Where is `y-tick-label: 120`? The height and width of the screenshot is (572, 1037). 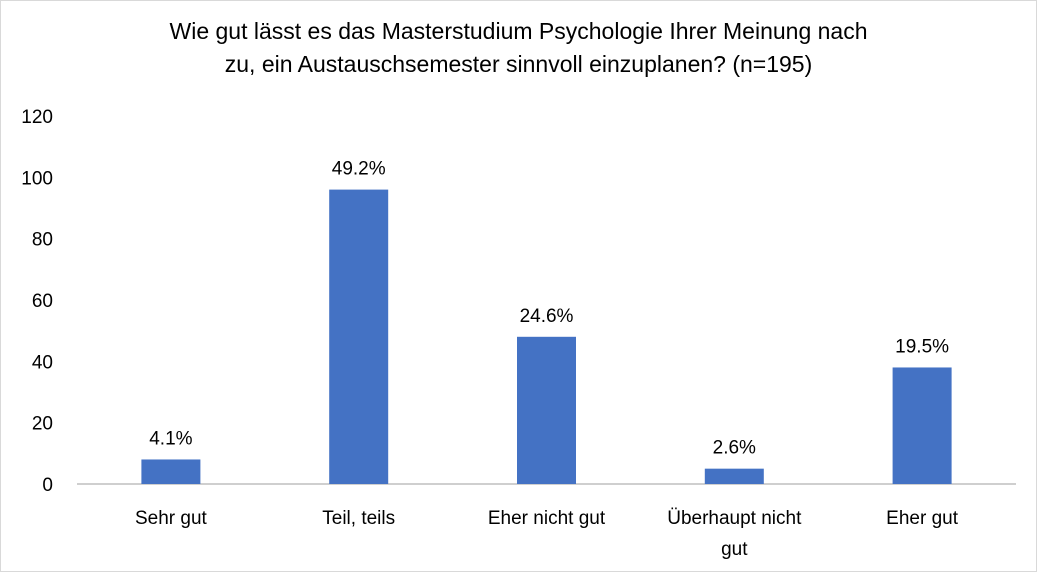
y-tick-label: 120 is located at coordinates (37, 117).